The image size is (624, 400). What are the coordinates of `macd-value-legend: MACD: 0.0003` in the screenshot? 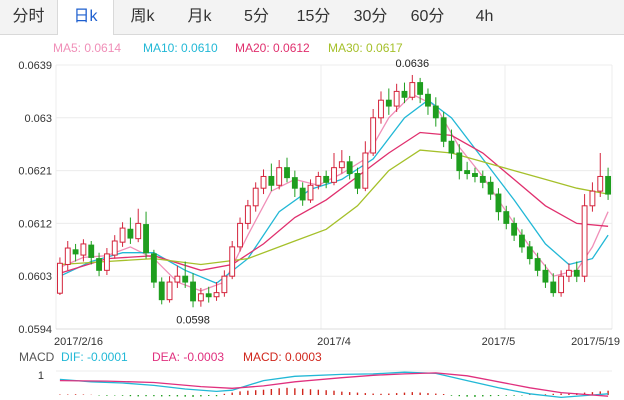 It's located at (282, 357).